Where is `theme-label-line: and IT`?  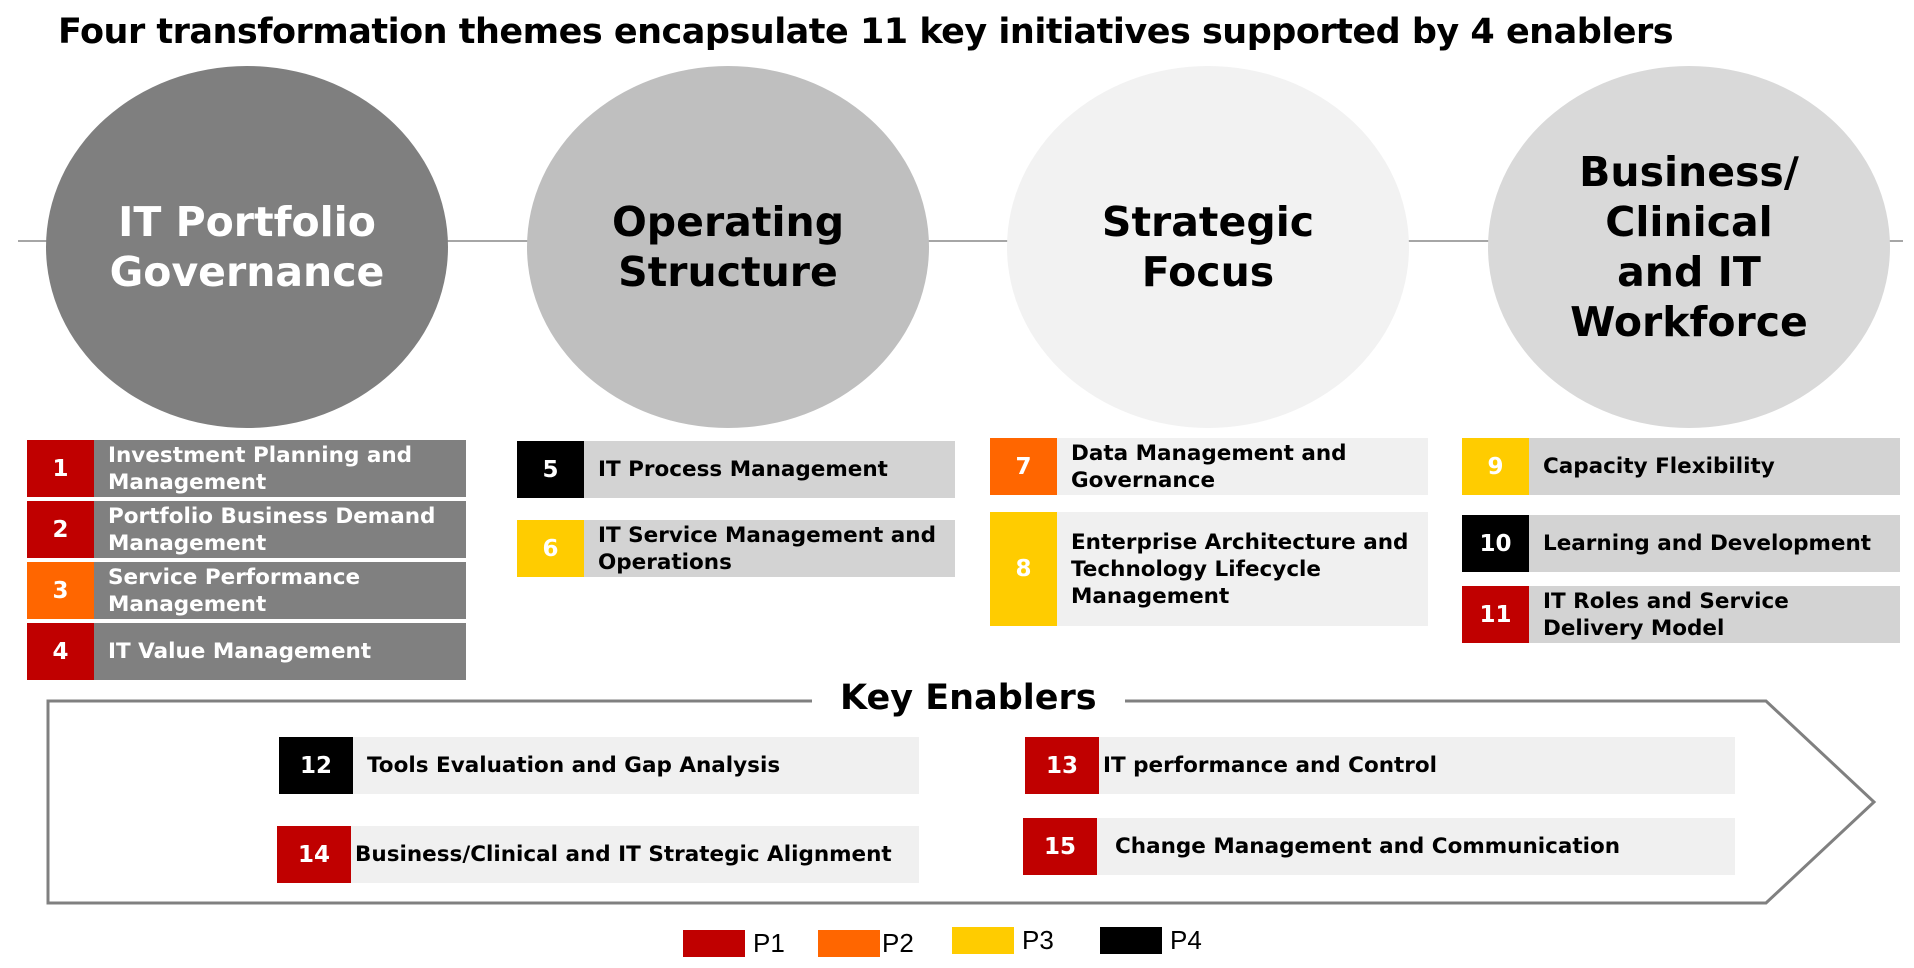
theme-label-line: and IT is located at coordinates (1689, 272).